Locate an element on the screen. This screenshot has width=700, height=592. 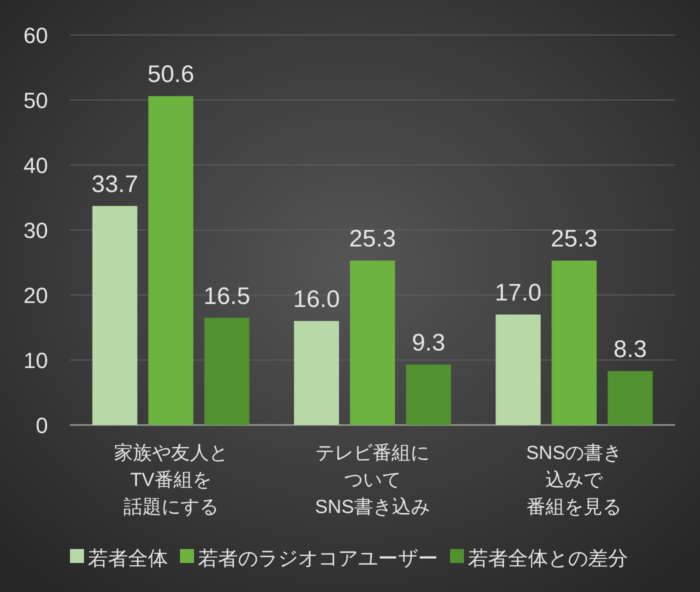
x-tick-label: SNSの書き込みで番組を見る is located at coordinates (574, 480).